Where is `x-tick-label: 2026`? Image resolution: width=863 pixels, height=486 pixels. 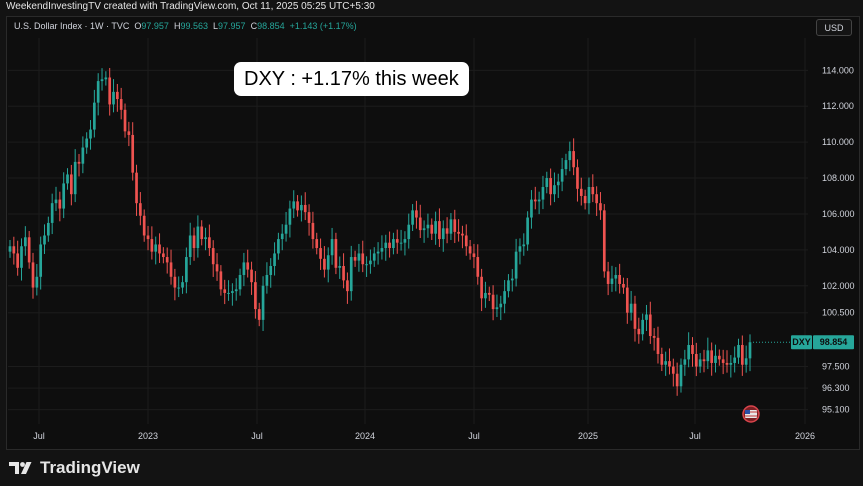
x-tick-label: 2026 is located at coordinates (805, 436).